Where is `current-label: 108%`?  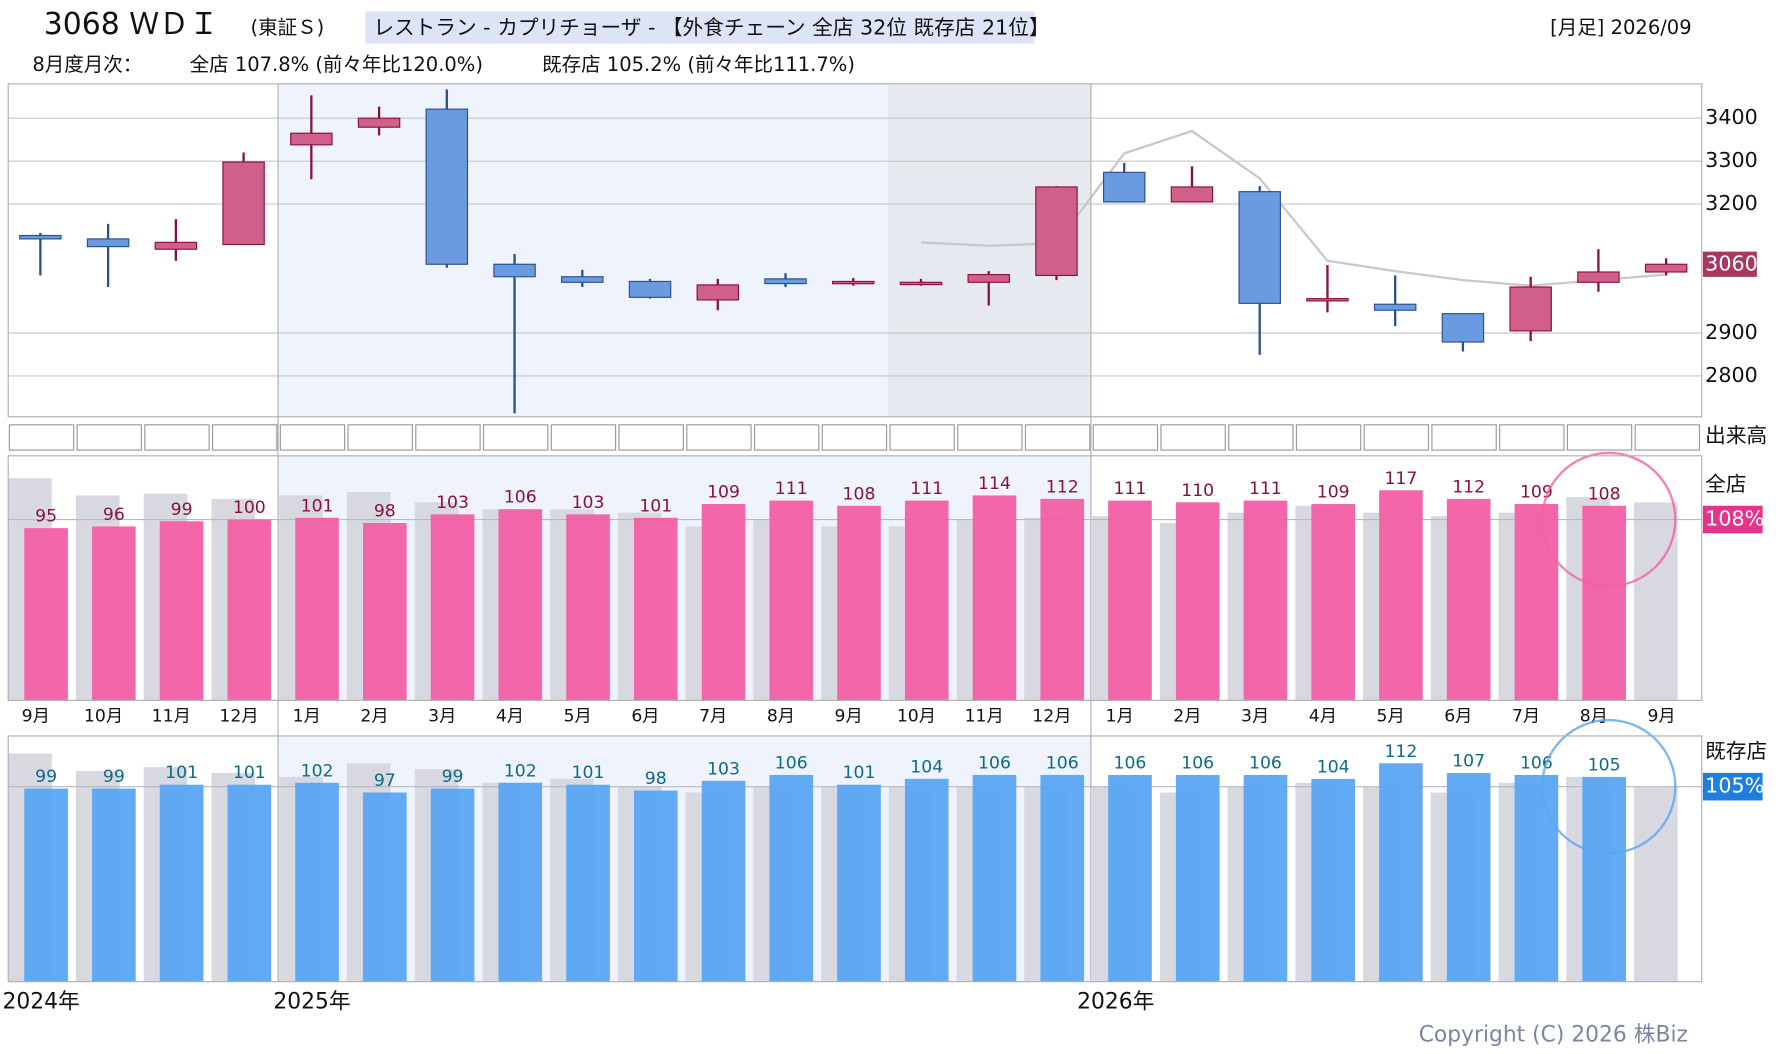 current-label: 108% is located at coordinates (1734, 519).